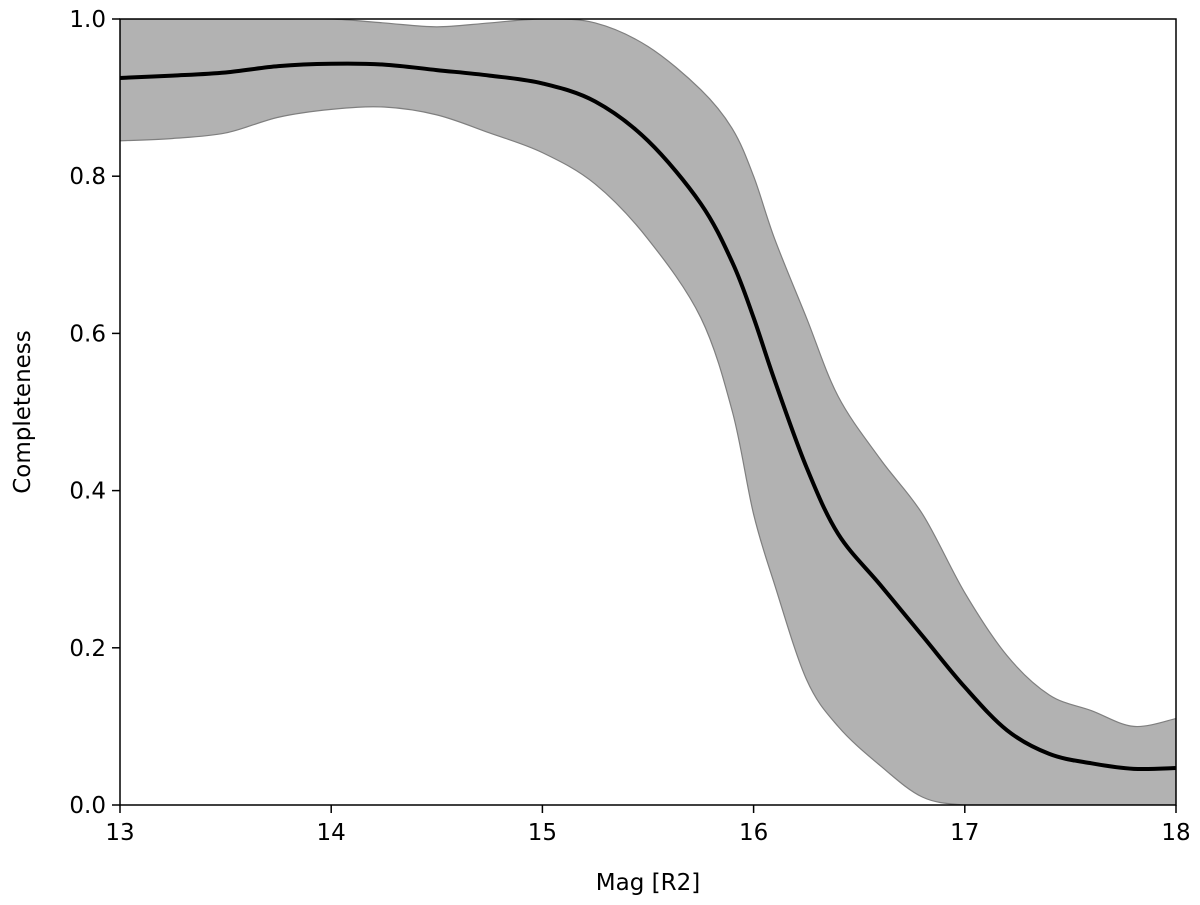 The image size is (1200, 905). I want to click on x-tick-label: 13, so click(119, 833).